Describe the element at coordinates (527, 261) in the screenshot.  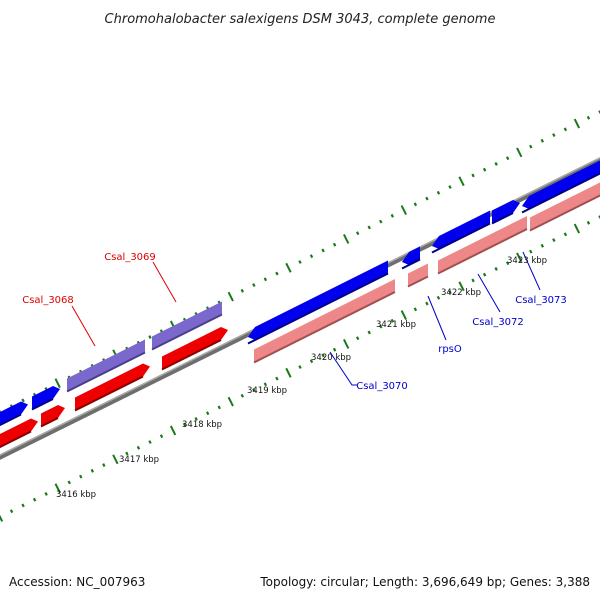
I see `tick-label-3423: 3423 kbp` at that location.